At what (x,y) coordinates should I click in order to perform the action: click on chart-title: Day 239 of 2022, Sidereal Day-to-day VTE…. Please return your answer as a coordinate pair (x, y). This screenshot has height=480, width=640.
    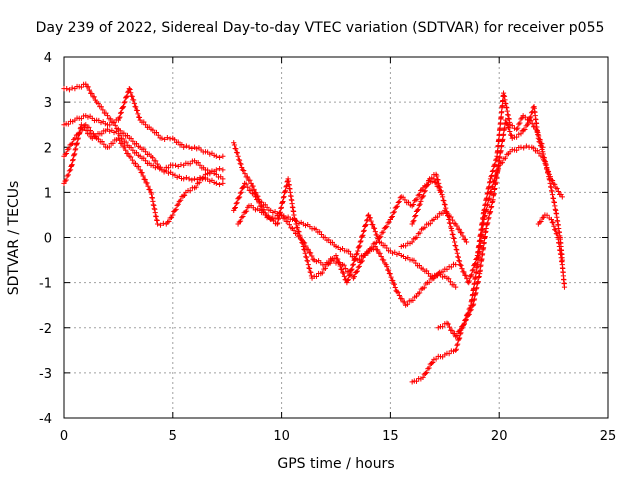
    Looking at the image, I should click on (320, 28).